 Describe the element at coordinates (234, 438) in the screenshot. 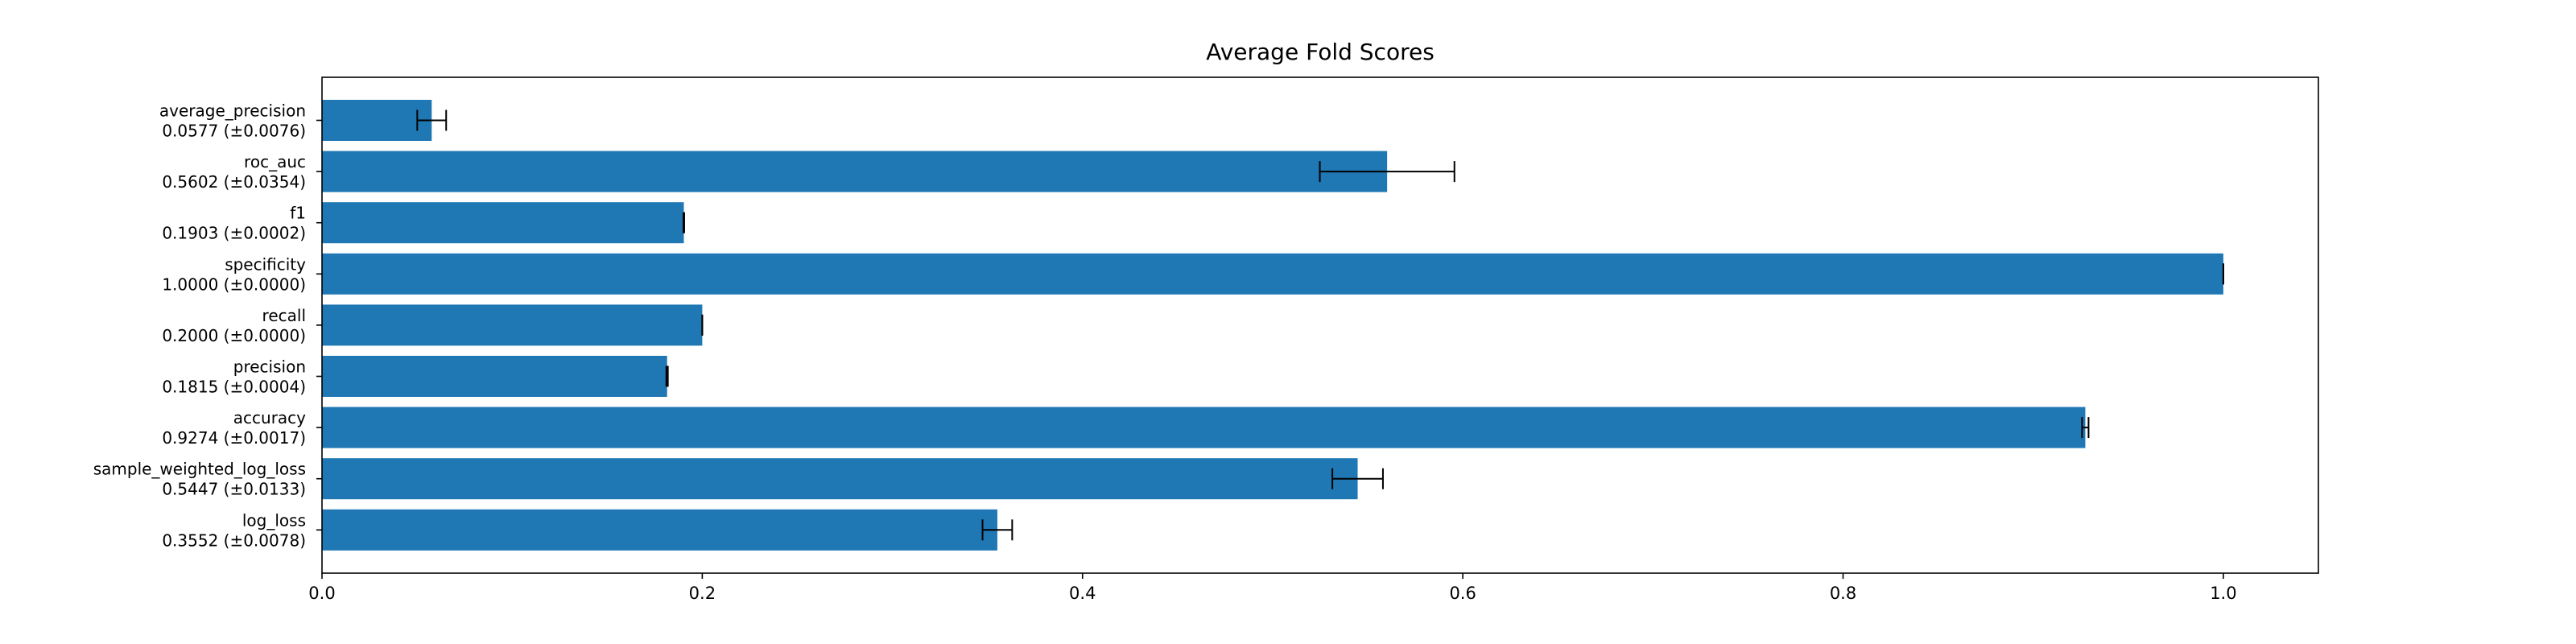

I see `y-label-score: 0.9274 (±0.0017)` at that location.